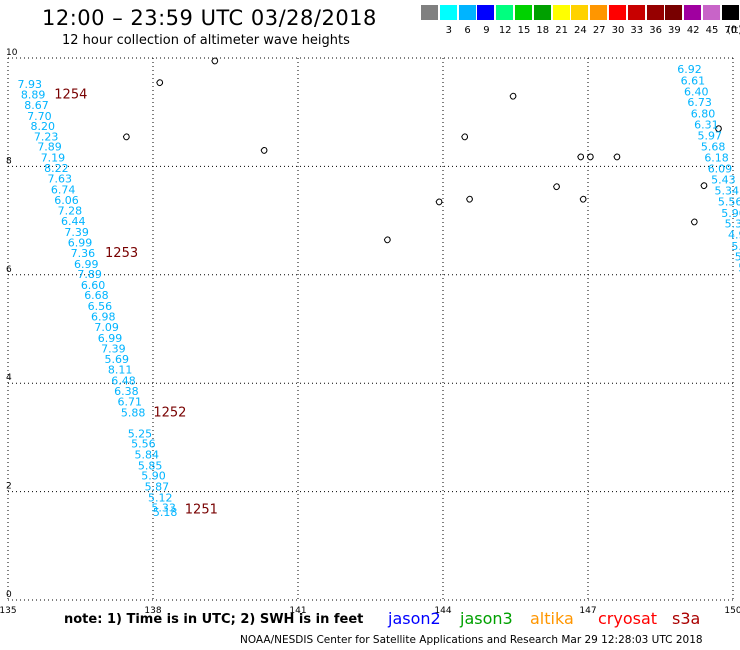  Describe the element at coordinates (163, 508) in the screenshot. I see `wave-height-value: 5.33` at that location.